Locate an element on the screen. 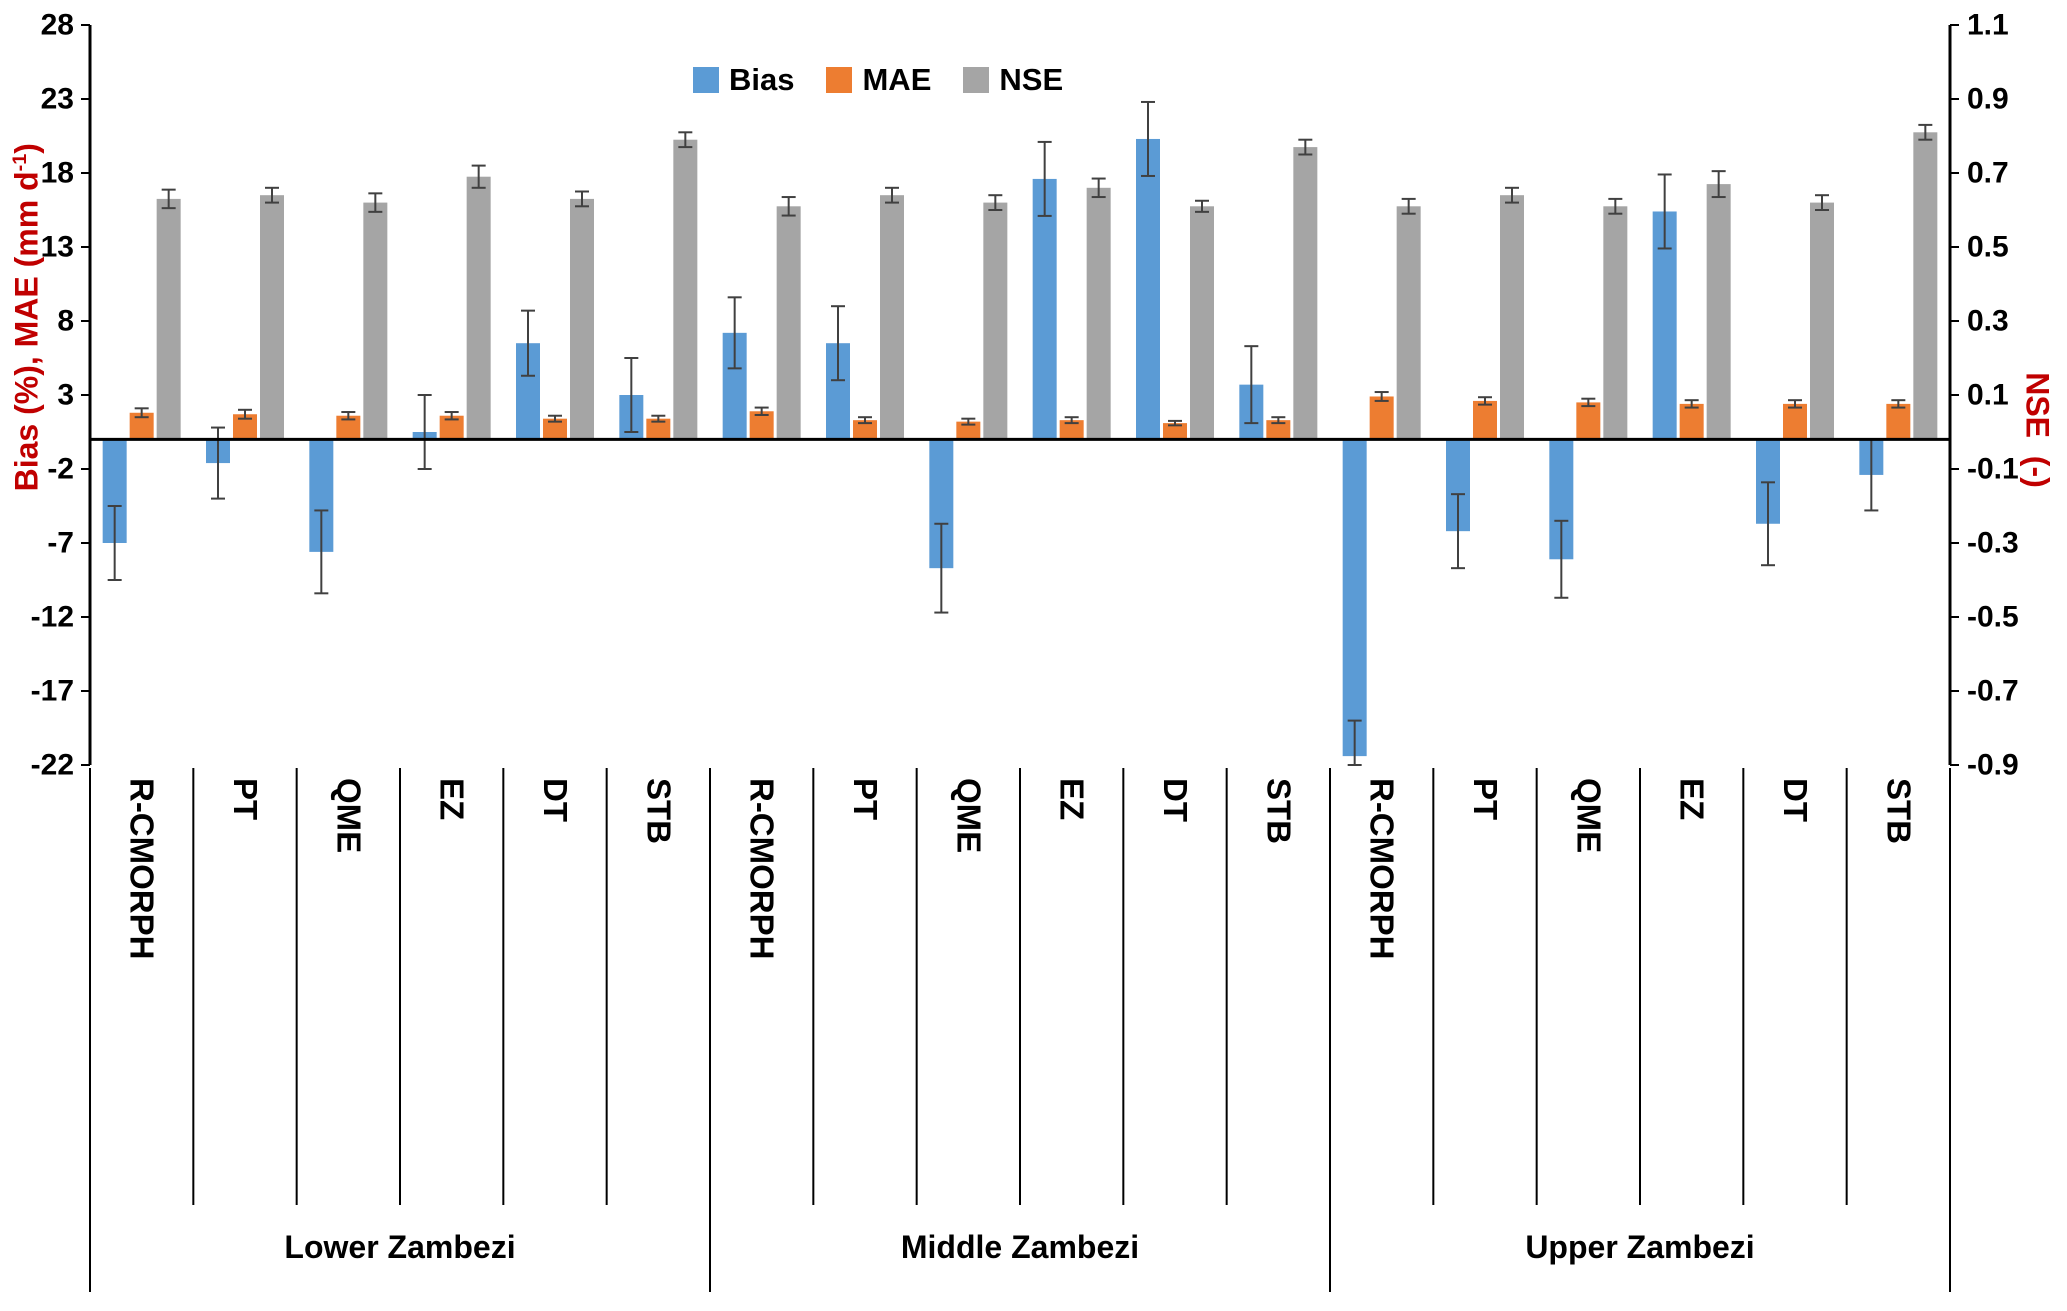  left-axis-tick-label: 18 is located at coordinates (57, 173).